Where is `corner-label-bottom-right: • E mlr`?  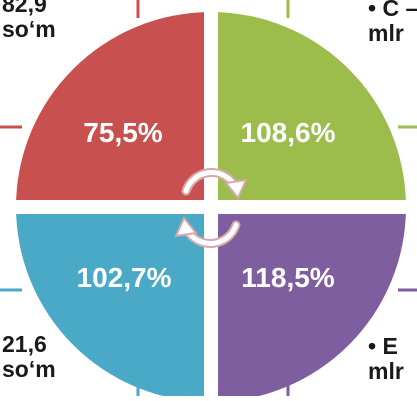
corner-label-bottom-right: • E mlr is located at coordinates (386, 359).